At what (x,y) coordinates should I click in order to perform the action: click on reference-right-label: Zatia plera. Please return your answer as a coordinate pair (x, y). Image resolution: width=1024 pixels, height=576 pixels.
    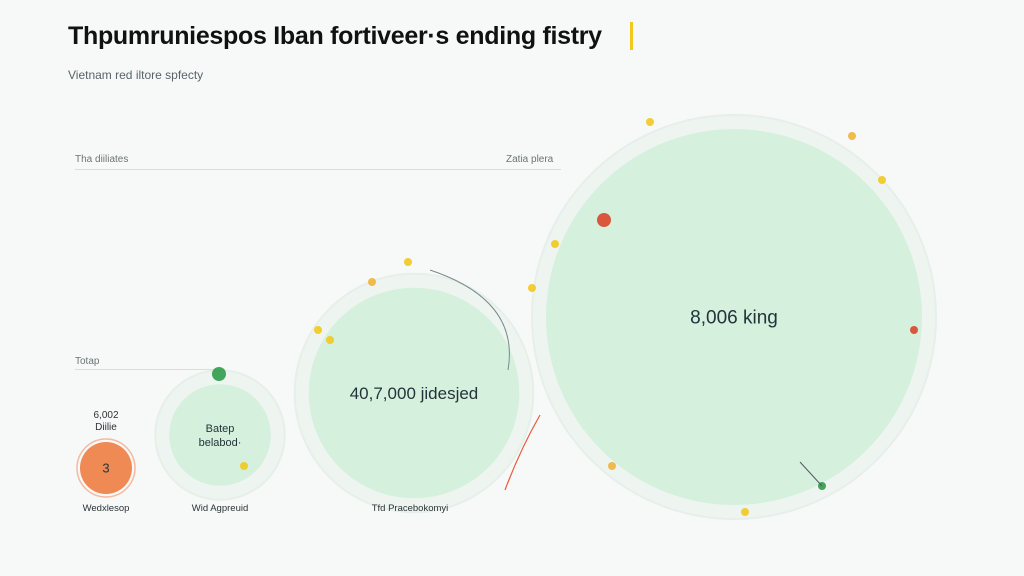
    Looking at the image, I should click on (530, 159).